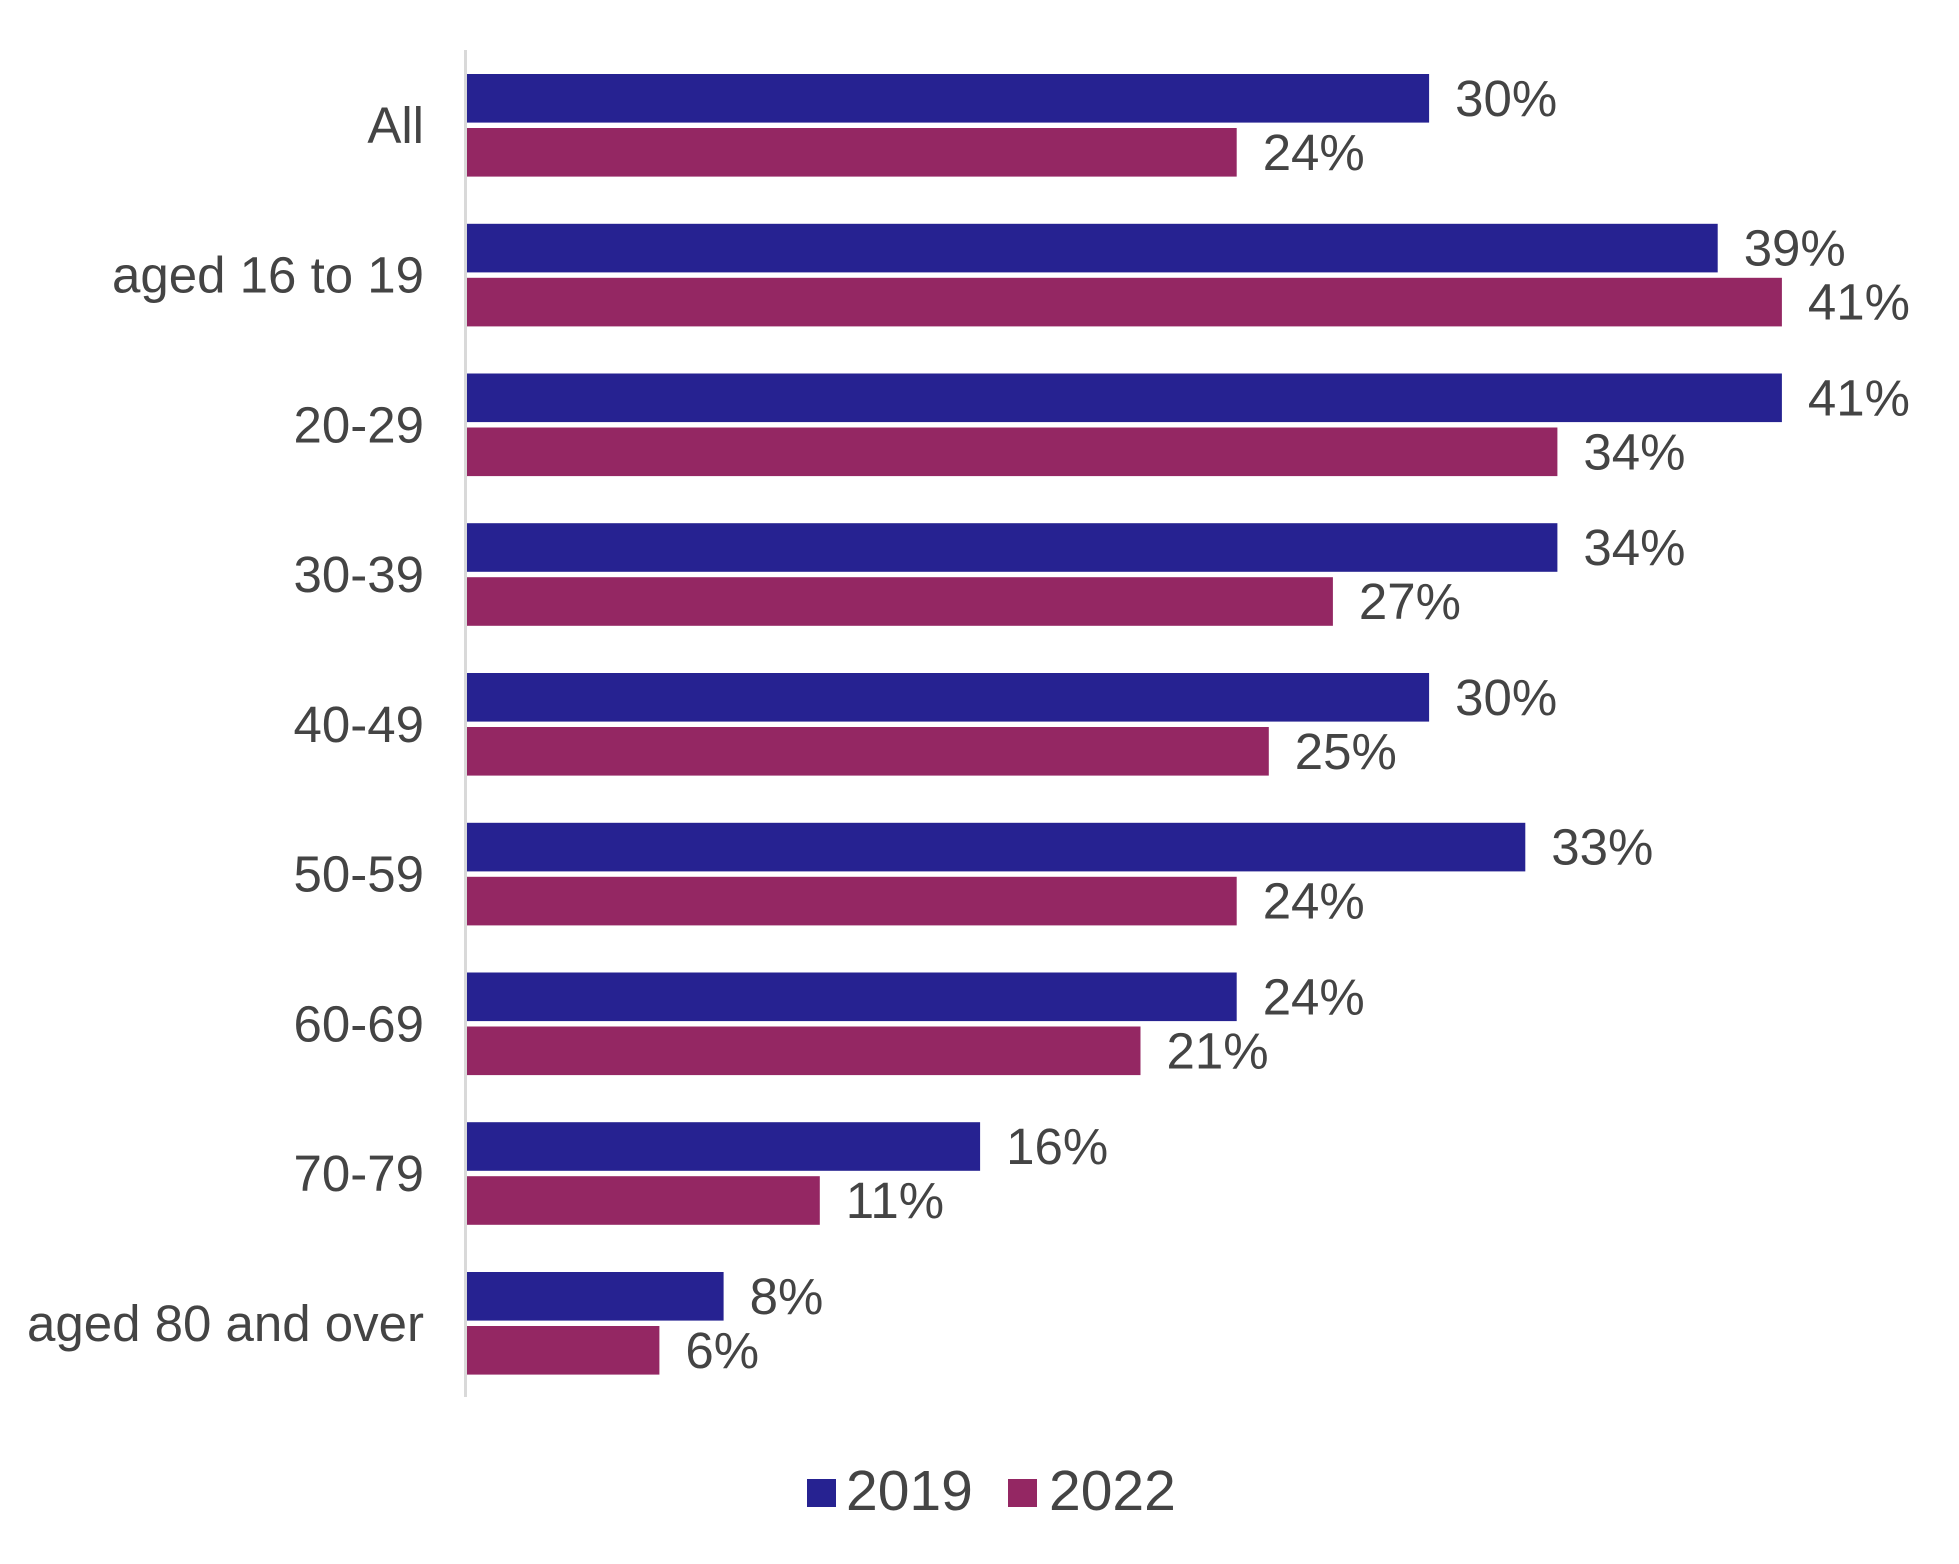  I want to click on svg-text: aged 16 to 19, so click(268, 275).